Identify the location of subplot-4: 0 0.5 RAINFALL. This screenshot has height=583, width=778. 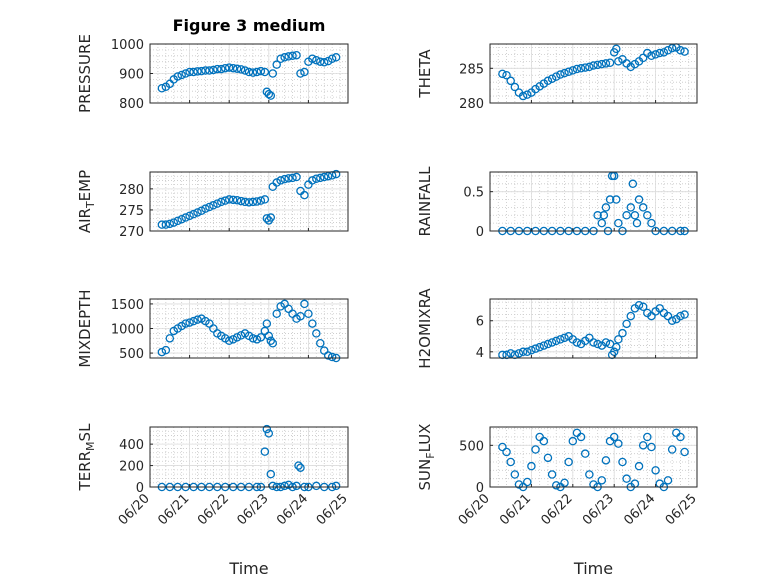
(557, 203).